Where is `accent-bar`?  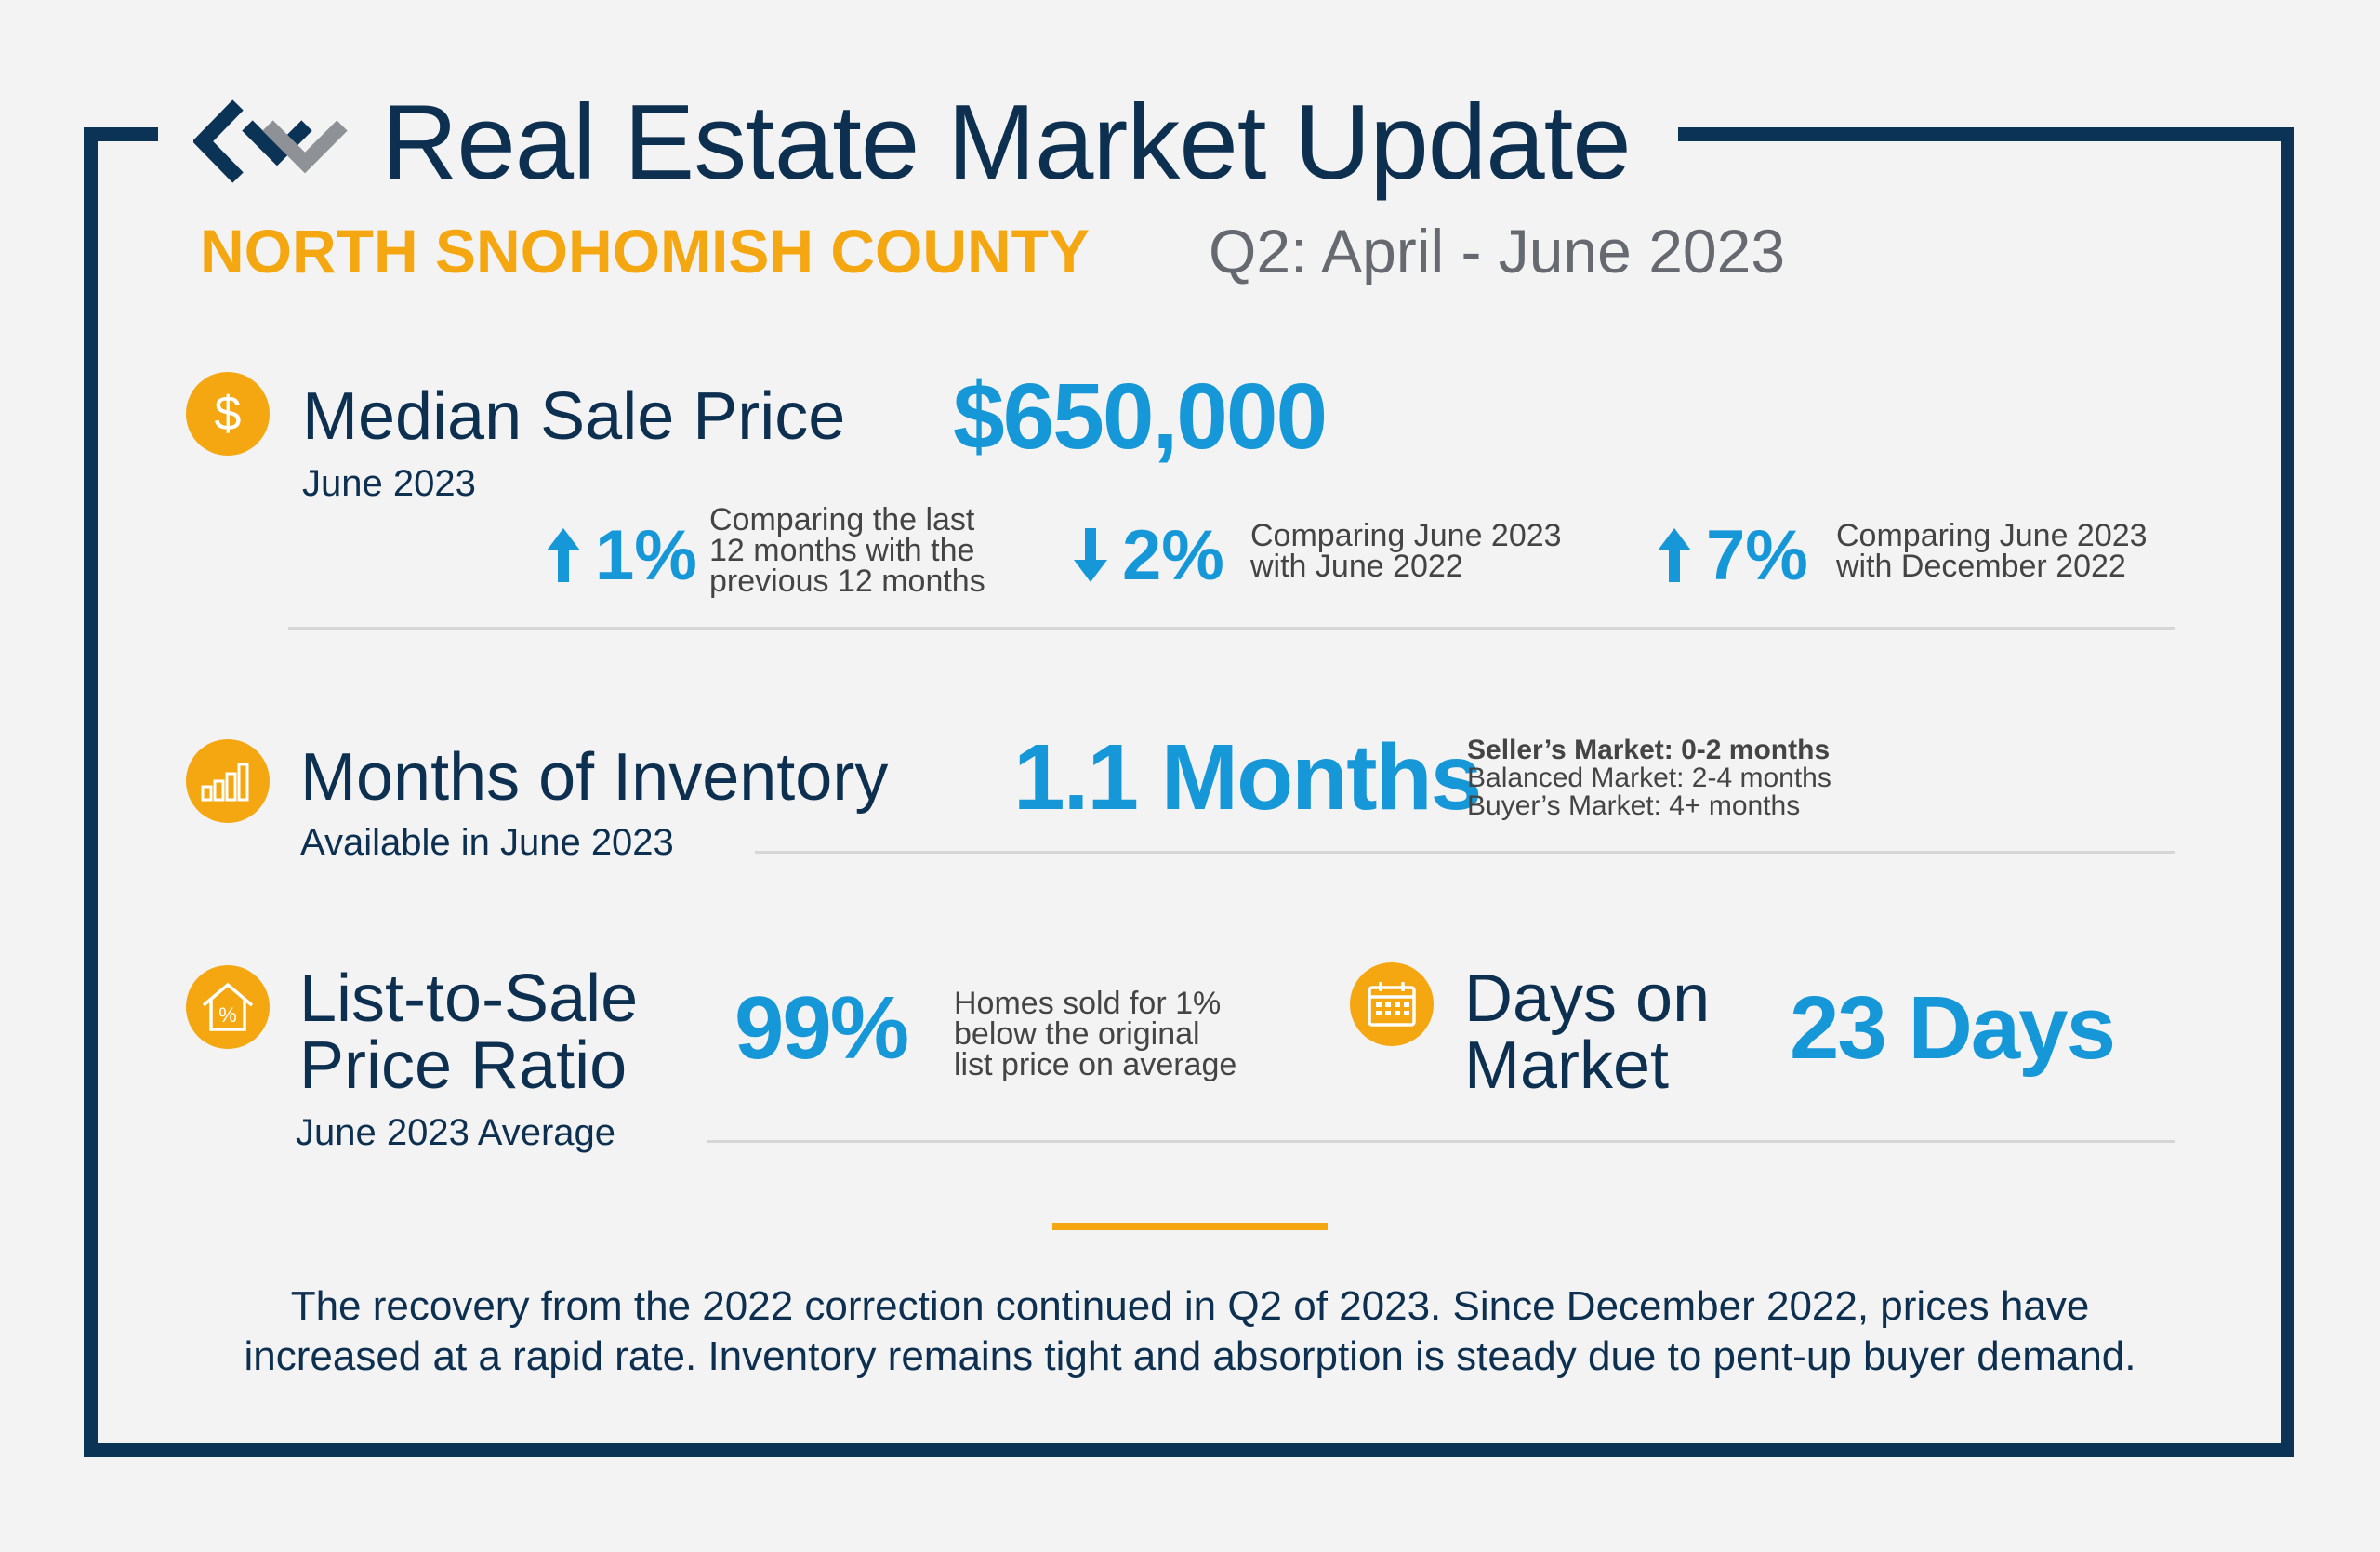
accent-bar is located at coordinates (1190, 1226).